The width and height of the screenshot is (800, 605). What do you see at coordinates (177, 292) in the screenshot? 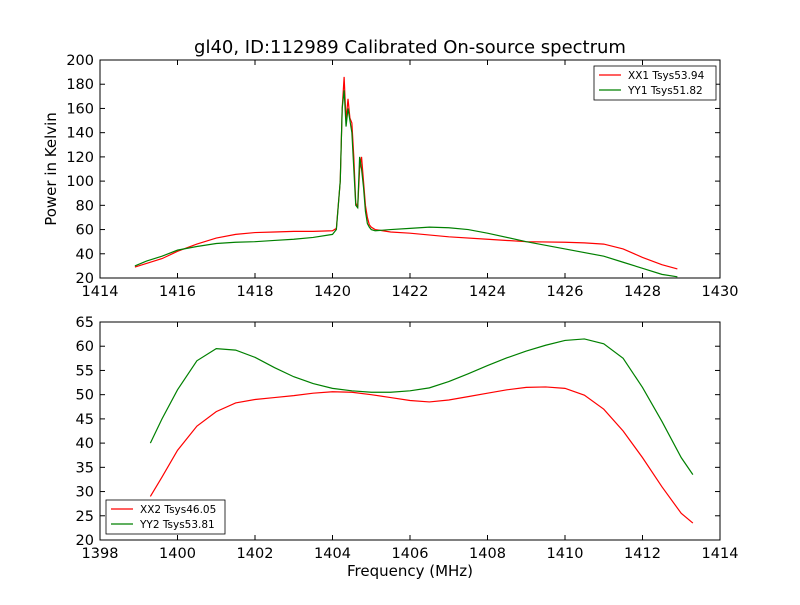
I see `top-x-tick-label: 1416` at bounding box center [177, 292].